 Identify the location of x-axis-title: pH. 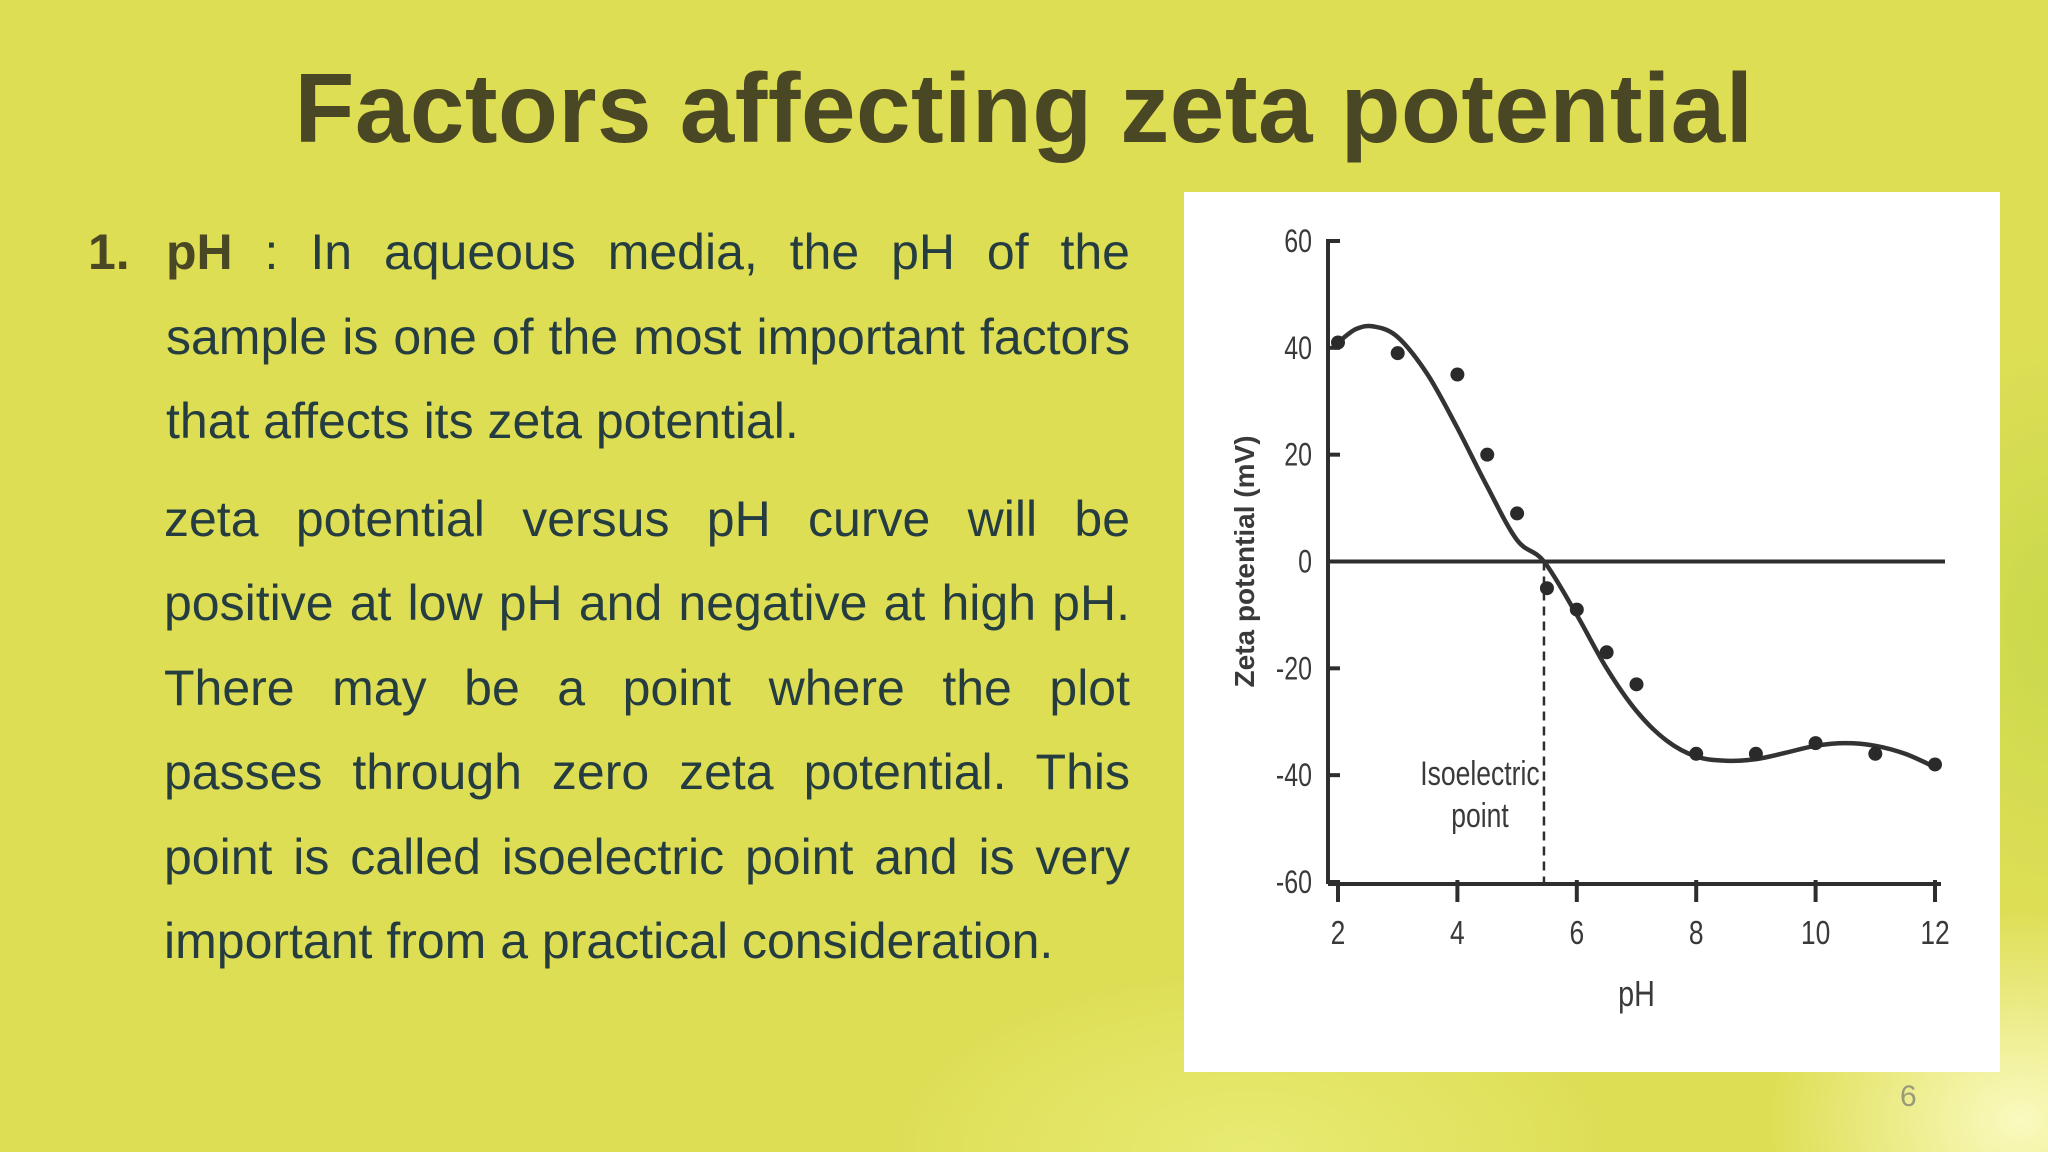
(1636, 993).